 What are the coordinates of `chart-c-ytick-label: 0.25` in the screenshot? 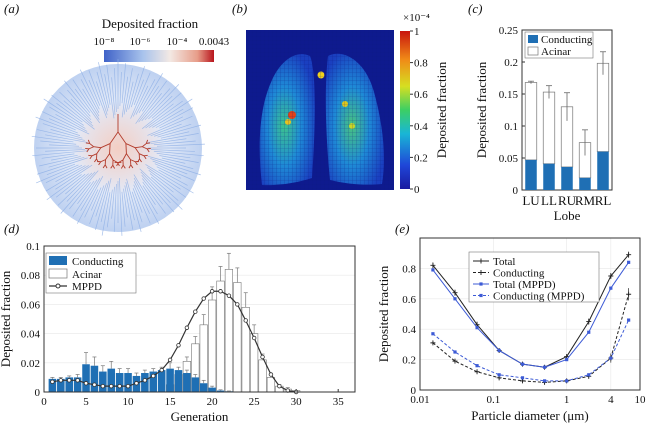 It's located at (509, 31).